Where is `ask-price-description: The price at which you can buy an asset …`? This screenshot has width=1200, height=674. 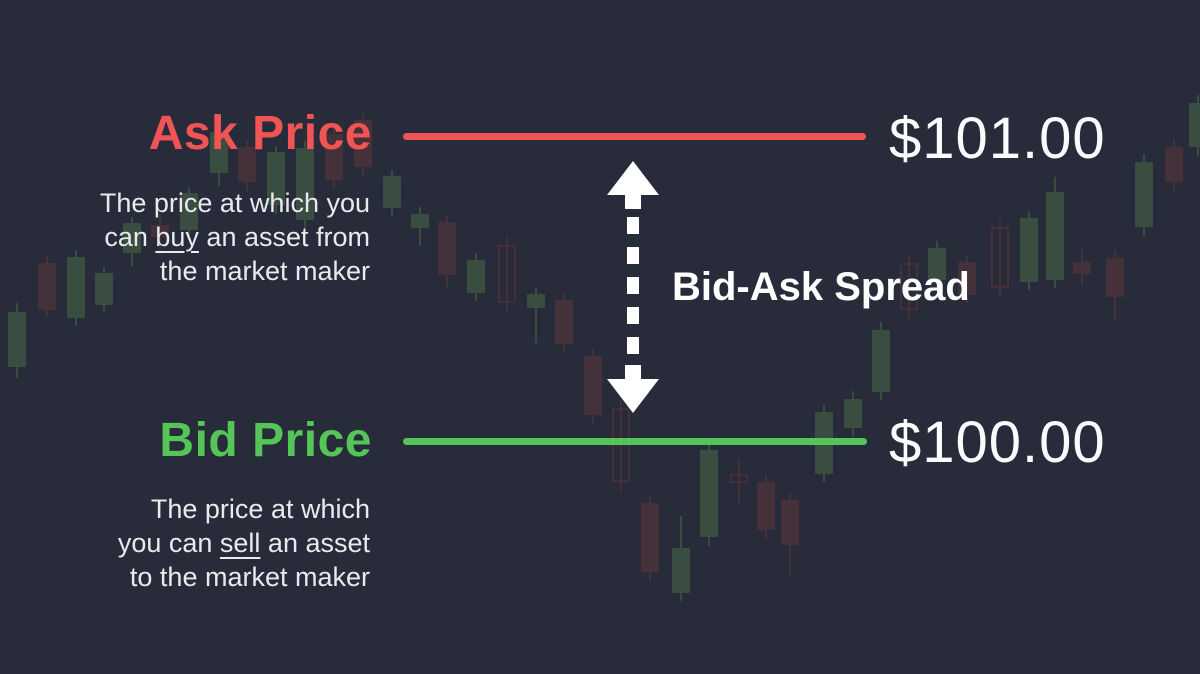
ask-price-description: The price at which you can buy an asset … is located at coordinates (235, 237).